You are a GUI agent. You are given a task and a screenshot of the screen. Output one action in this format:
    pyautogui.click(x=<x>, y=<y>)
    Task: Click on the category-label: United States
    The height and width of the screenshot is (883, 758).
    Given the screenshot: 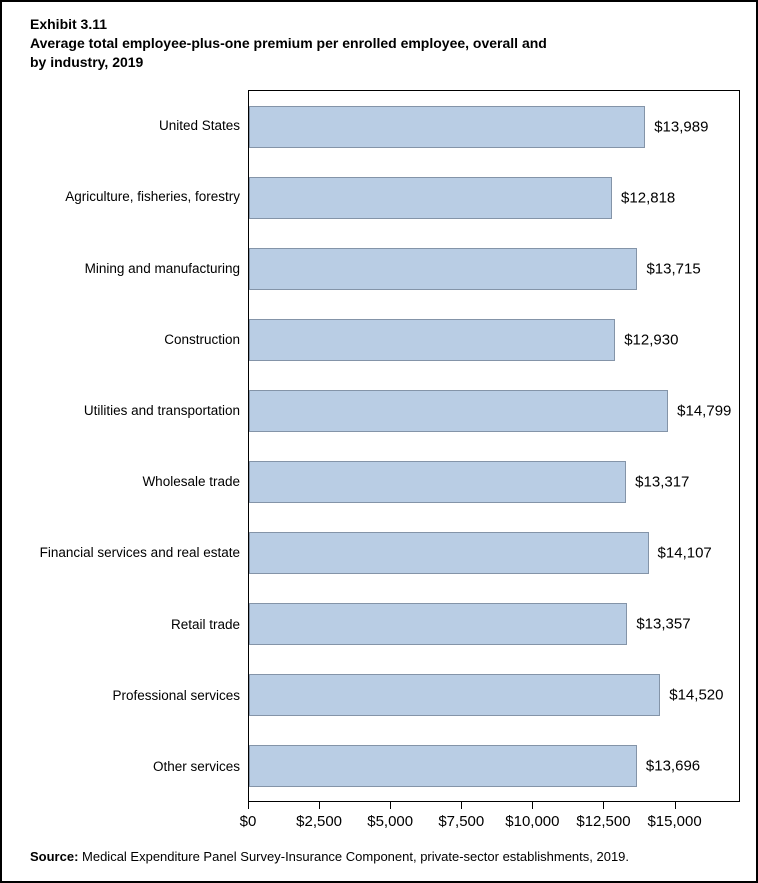 What is the action you would take?
    pyautogui.click(x=199, y=126)
    